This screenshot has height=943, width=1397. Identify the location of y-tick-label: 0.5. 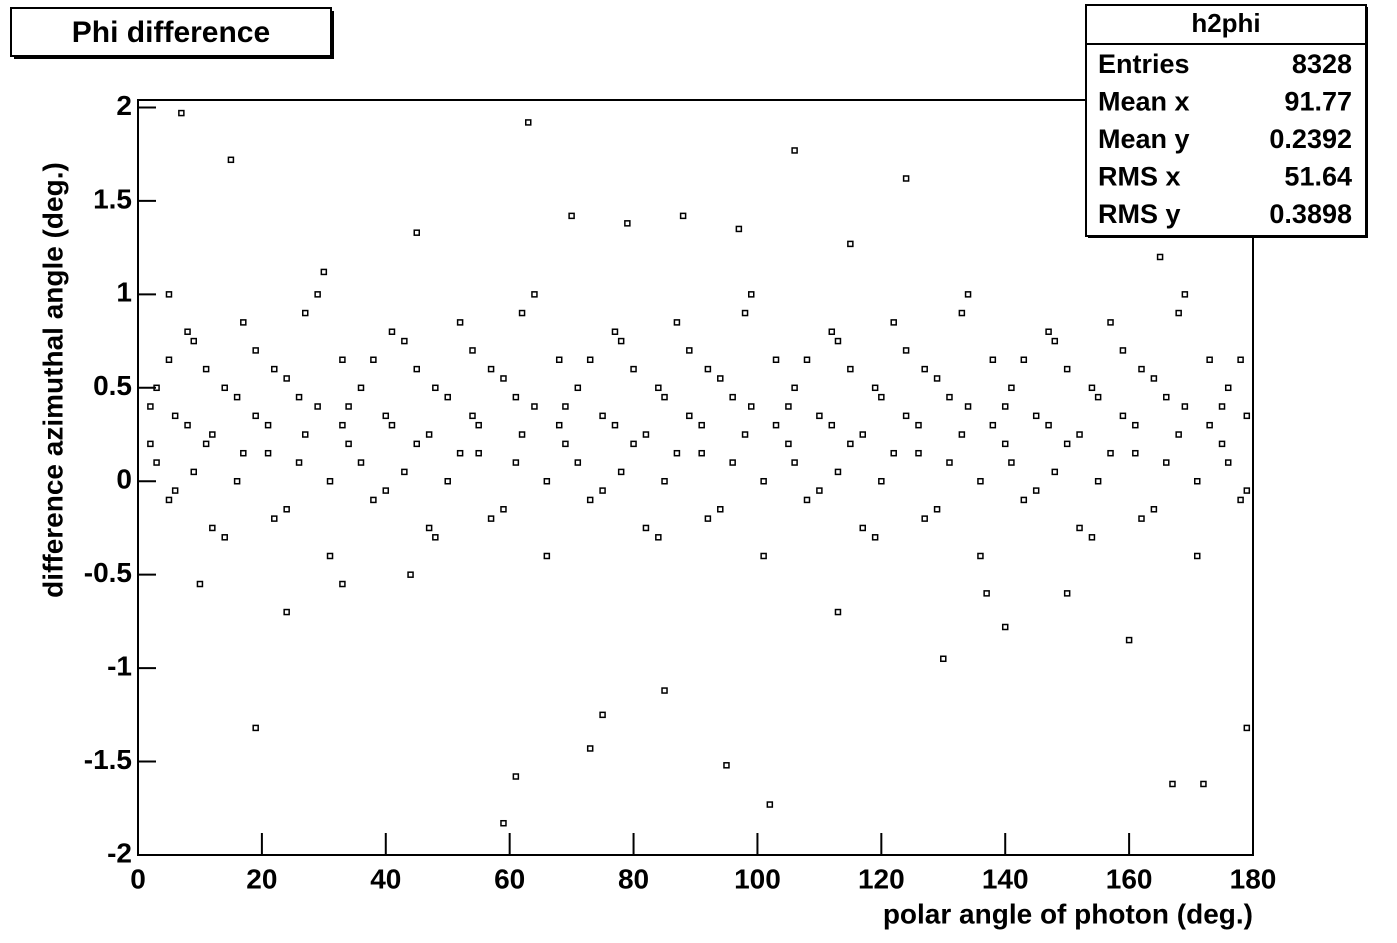
(112, 385).